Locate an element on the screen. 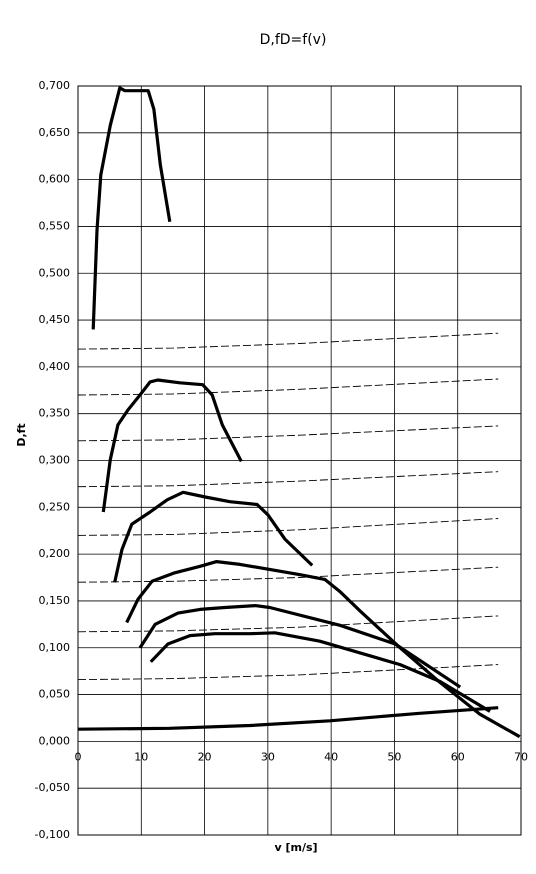 The height and width of the screenshot is (874, 536). y-tick-label: 0,050 is located at coordinates (55, 694).